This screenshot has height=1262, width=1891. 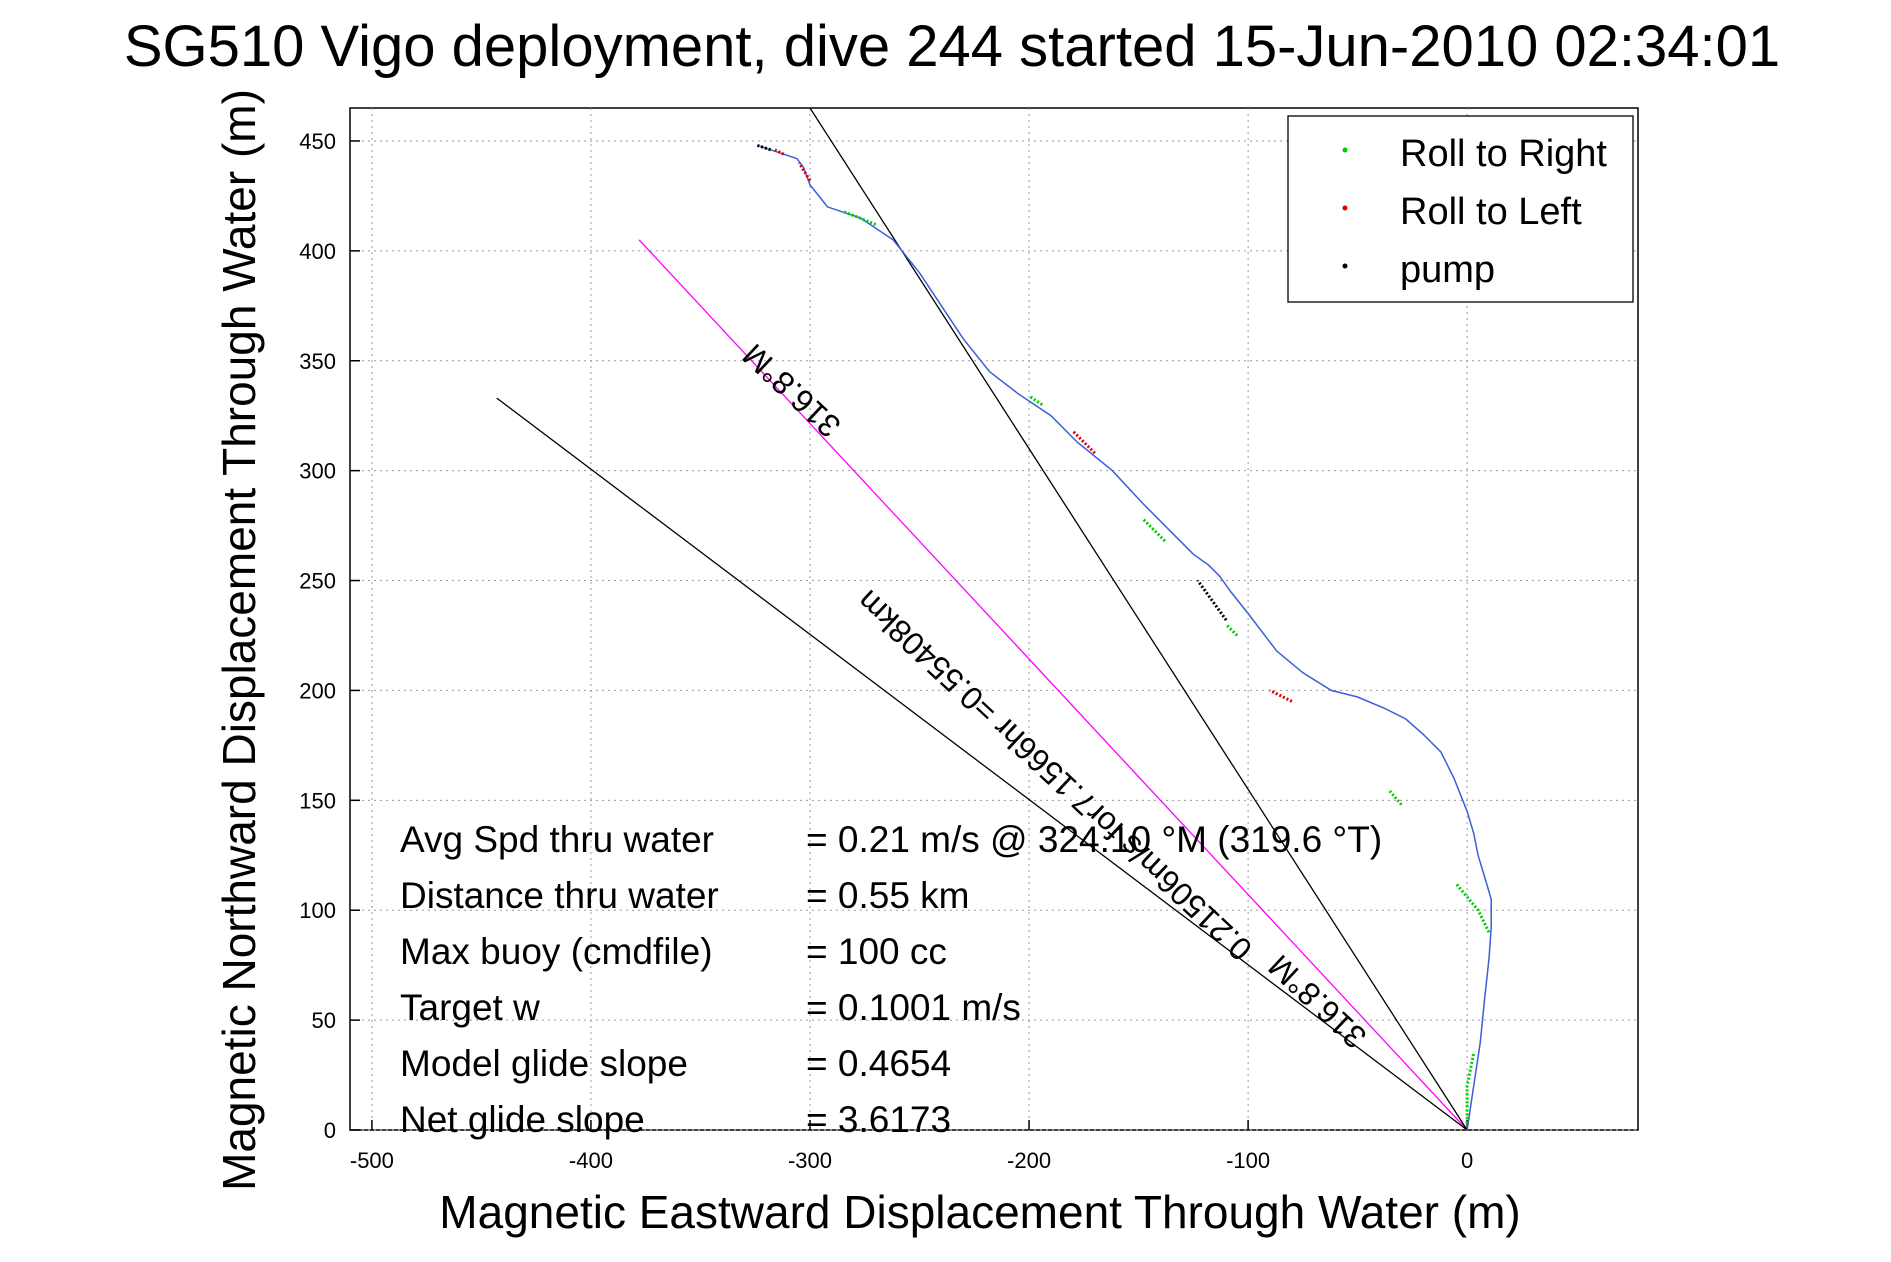 What do you see at coordinates (317, 361) in the screenshot?
I see `y-tick-label: 350` at bounding box center [317, 361].